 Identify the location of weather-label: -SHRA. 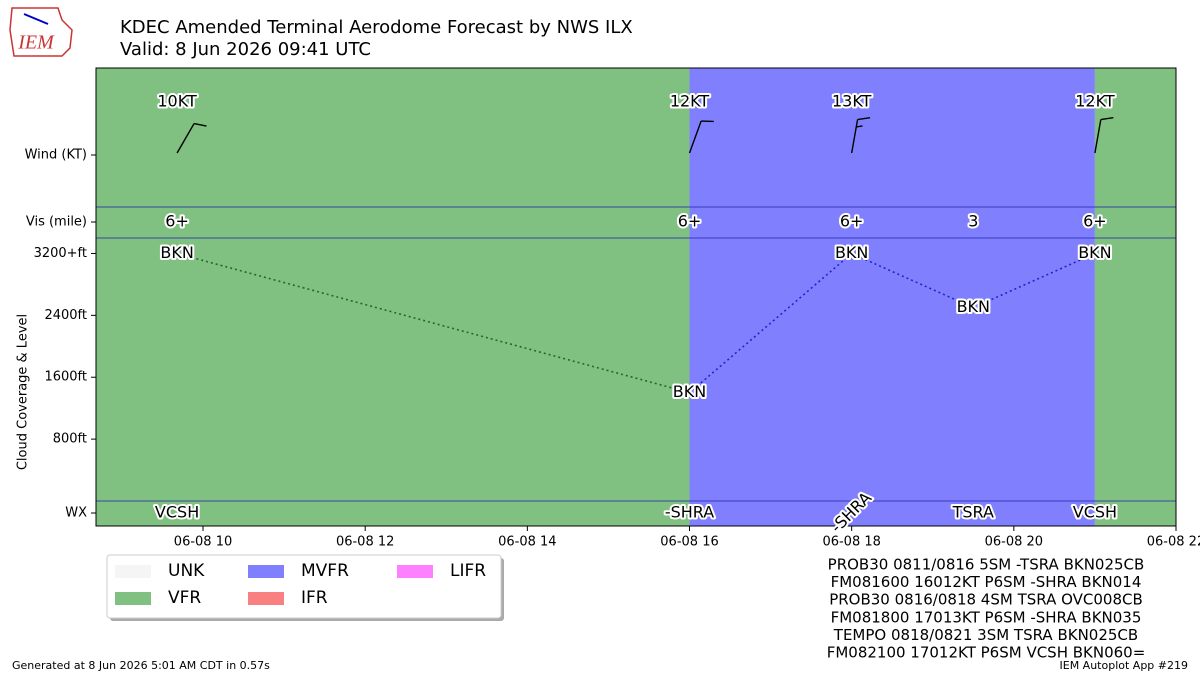
(689, 512).